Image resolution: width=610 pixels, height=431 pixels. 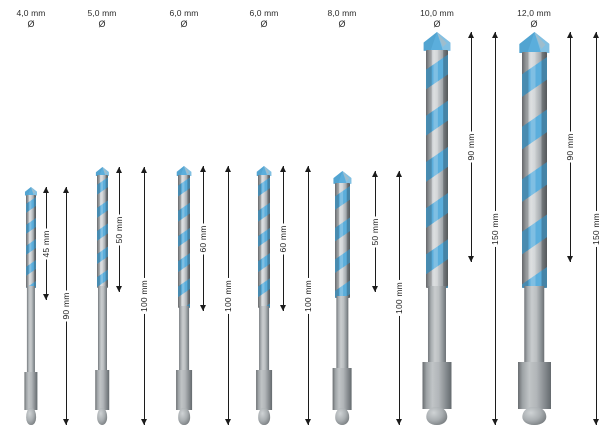 I want to click on drill-bit-bit-6-0-b, so click(x=264, y=295).